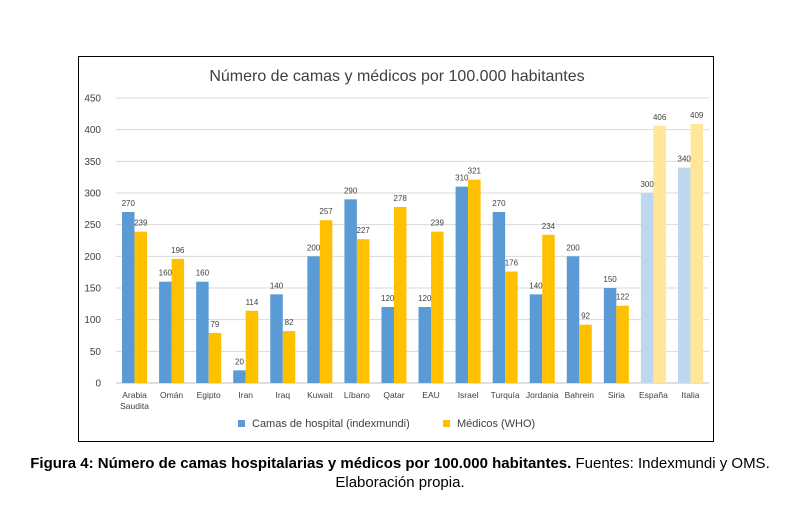 The height and width of the screenshot is (529, 800). What do you see at coordinates (505, 395) in the screenshot?
I see `x-tick-label: Turquía` at bounding box center [505, 395].